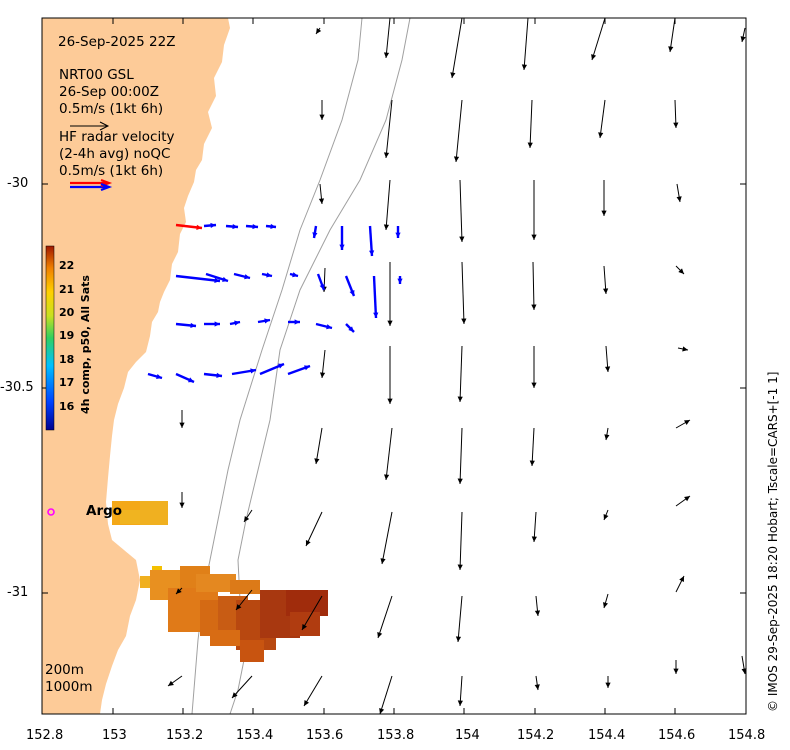  I want to click on model-scale-label: 0.5m/s (1kt 6h), so click(111, 109).